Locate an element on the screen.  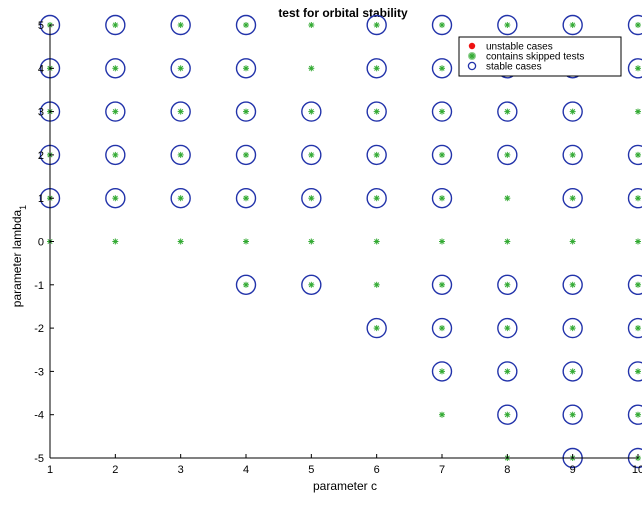
y-axis-label-subscript: 1 is located at coordinates (23, 207).